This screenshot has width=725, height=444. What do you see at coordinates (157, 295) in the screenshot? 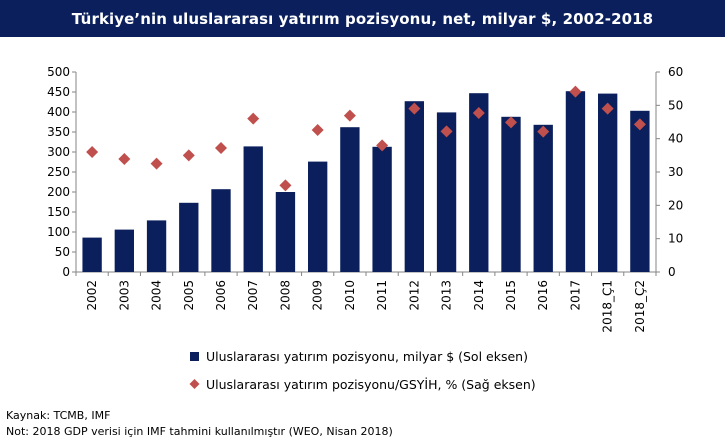
I see `x-tick-label: 2004` at bounding box center [157, 295].